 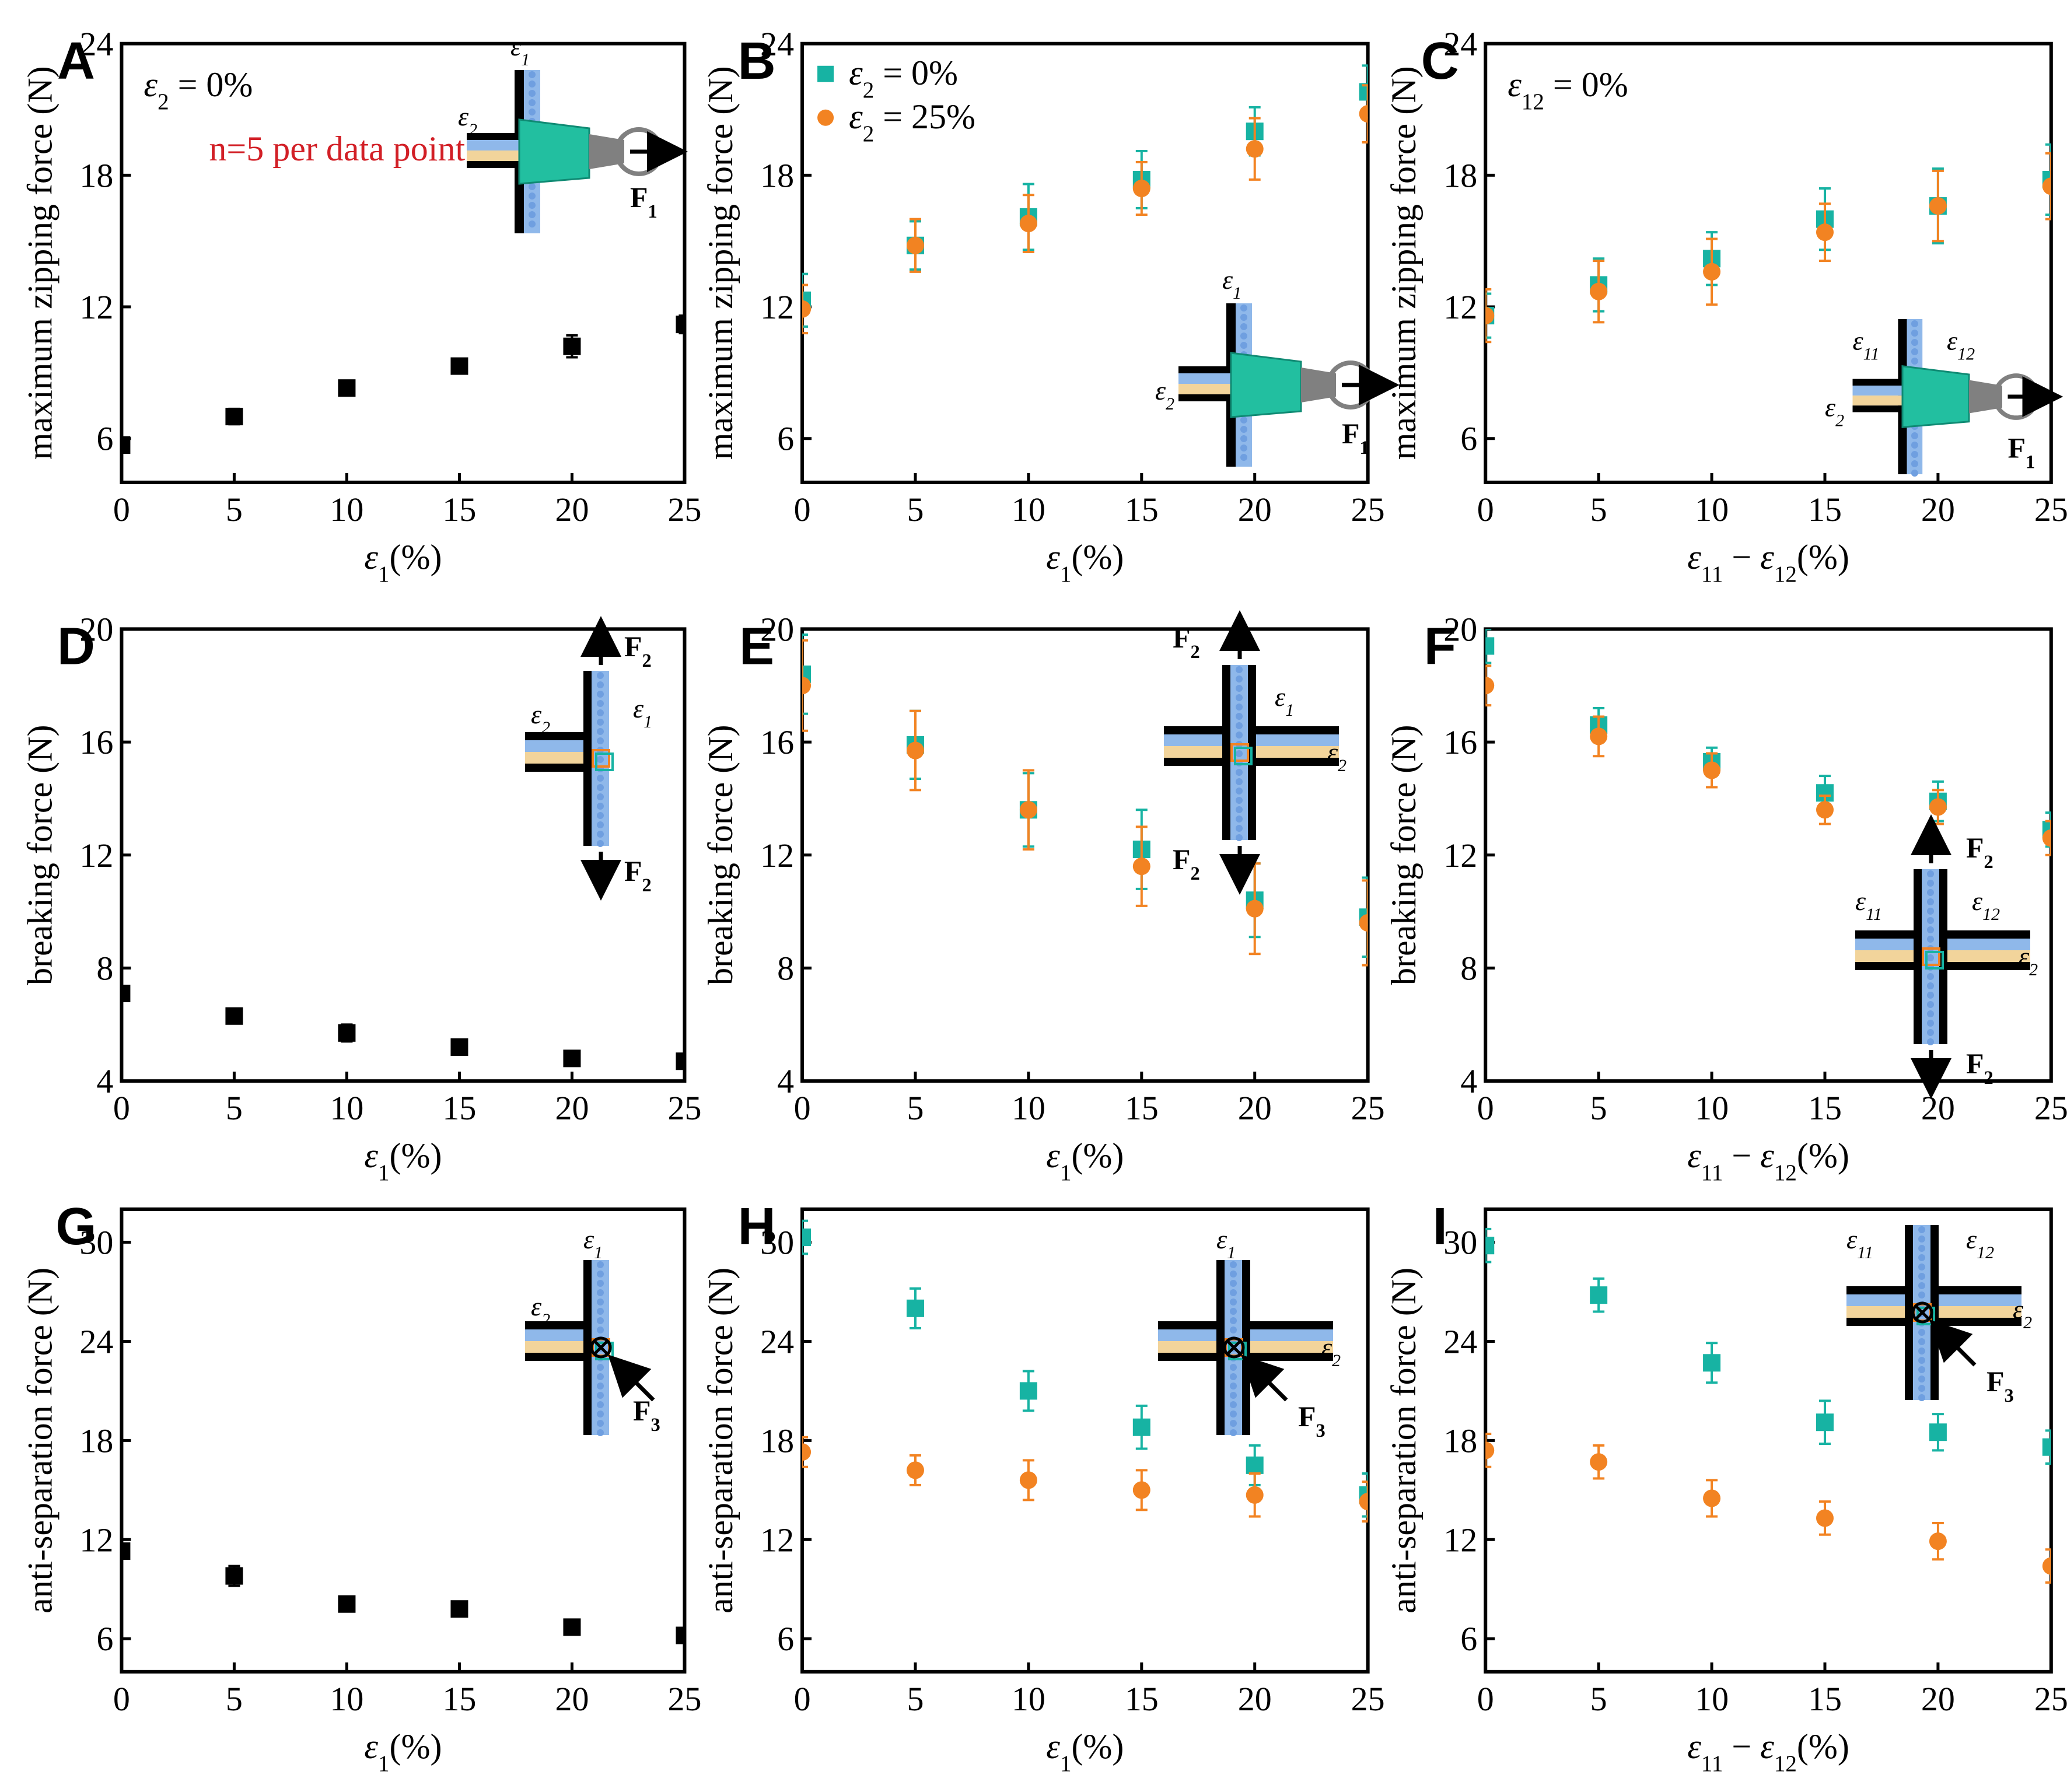 I want to click on inset-force-f2-bottom: F2, so click(x=1186, y=863).